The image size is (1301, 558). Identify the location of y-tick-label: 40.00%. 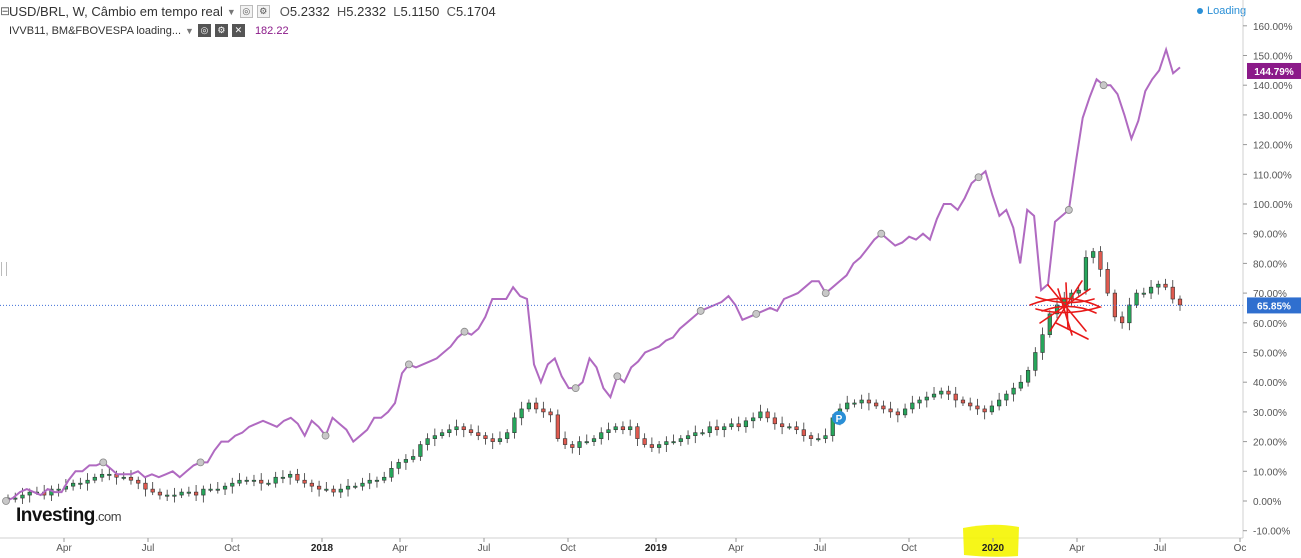
(1270, 383).